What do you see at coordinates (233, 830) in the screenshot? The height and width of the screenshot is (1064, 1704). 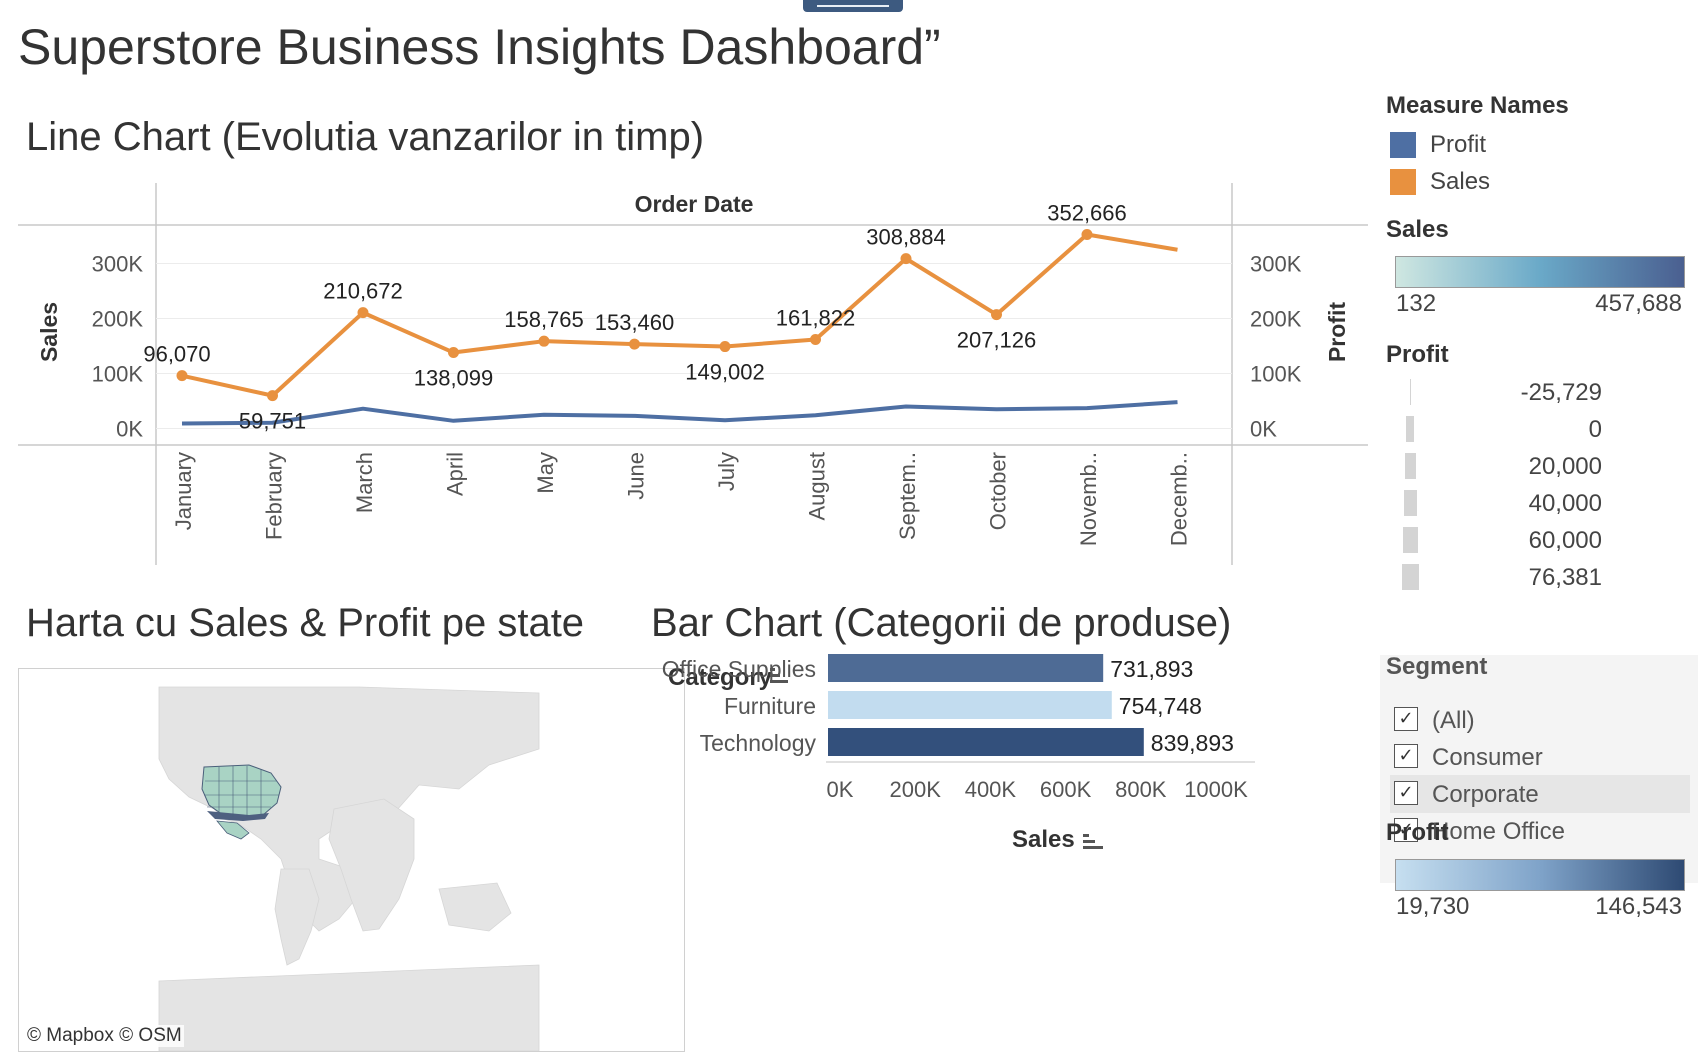 I see `mexico-region` at bounding box center [233, 830].